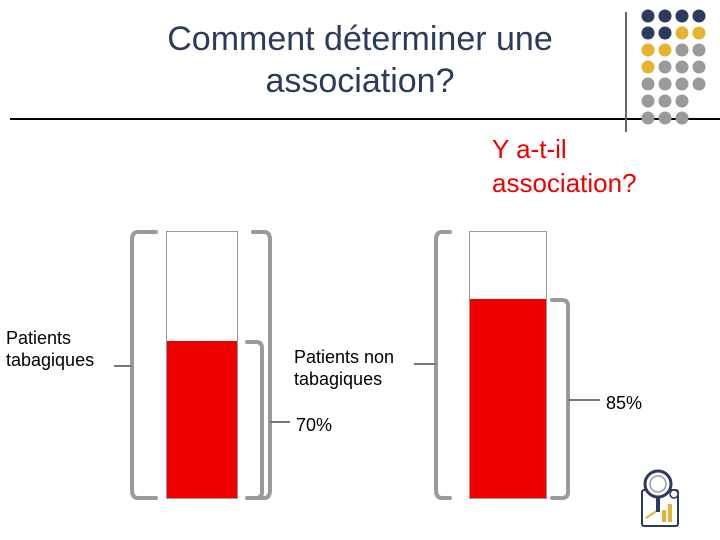  Describe the element at coordinates (660, 498) in the screenshot. I see `magnifier-chart-icon` at that location.